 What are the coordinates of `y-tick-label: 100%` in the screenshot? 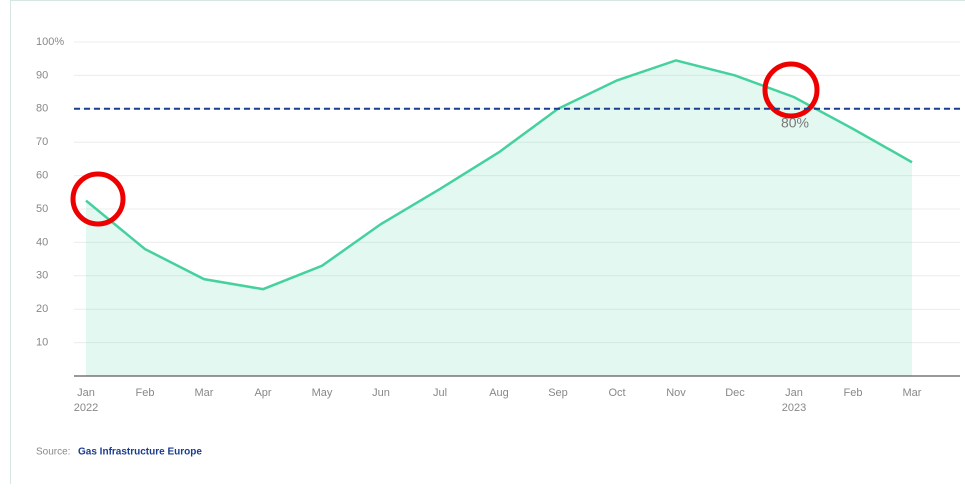 It's located at (50, 42).